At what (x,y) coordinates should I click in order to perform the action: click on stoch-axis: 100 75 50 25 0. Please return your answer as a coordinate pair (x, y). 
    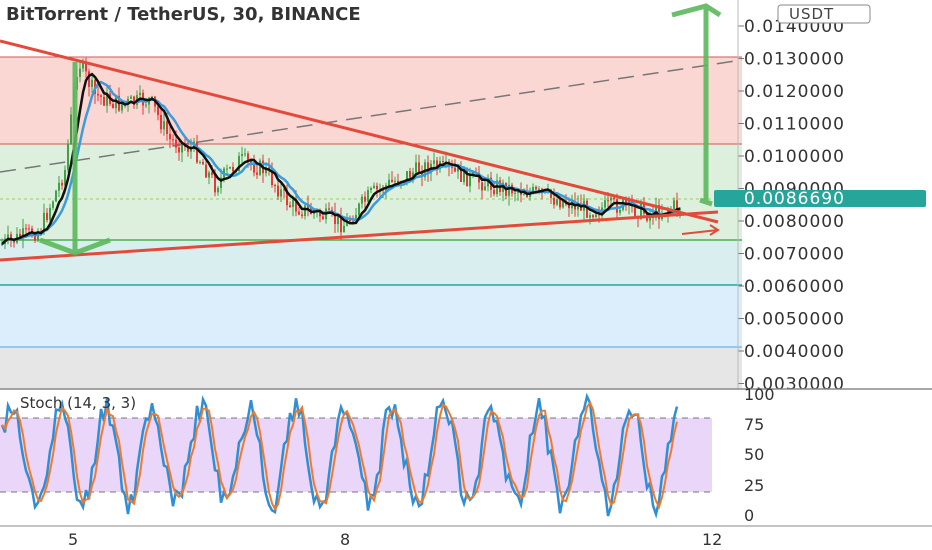
    Looking at the image, I should click on (759, 455).